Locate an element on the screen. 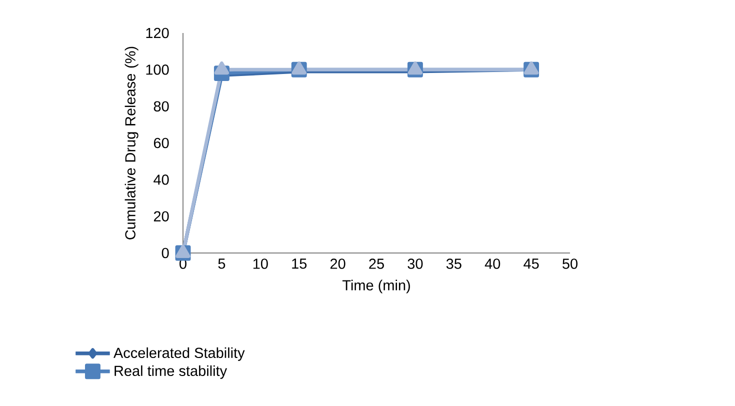 The image size is (735, 406). x-tick-label: 5 is located at coordinates (222, 263).